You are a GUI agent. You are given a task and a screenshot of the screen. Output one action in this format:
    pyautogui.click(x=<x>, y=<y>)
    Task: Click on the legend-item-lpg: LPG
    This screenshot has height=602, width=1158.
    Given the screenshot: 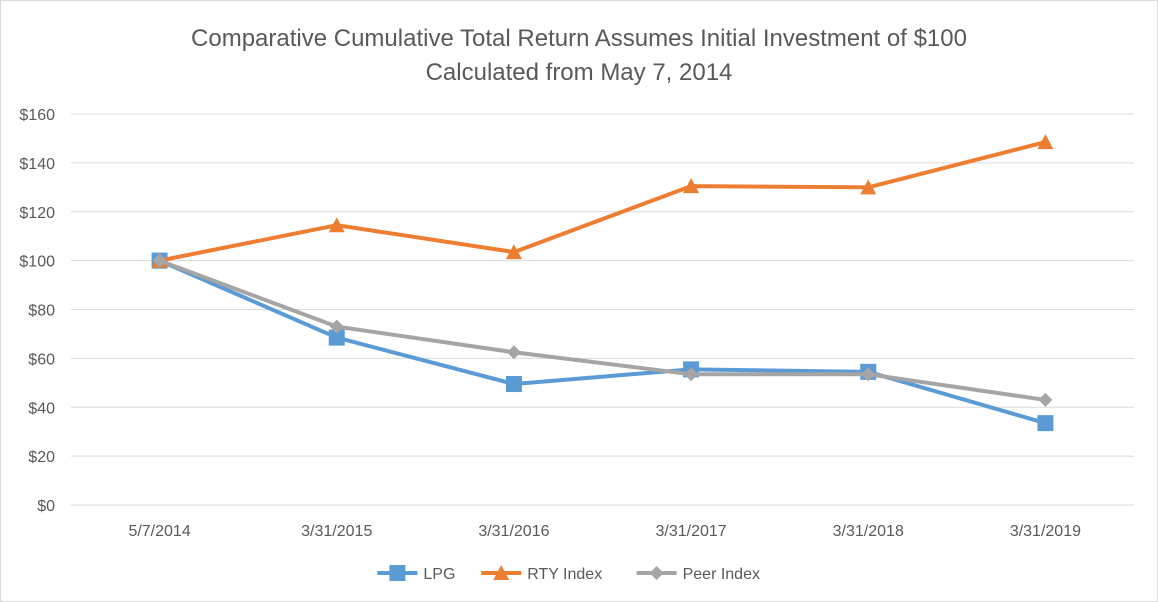 What is the action you would take?
    pyautogui.click(x=416, y=574)
    